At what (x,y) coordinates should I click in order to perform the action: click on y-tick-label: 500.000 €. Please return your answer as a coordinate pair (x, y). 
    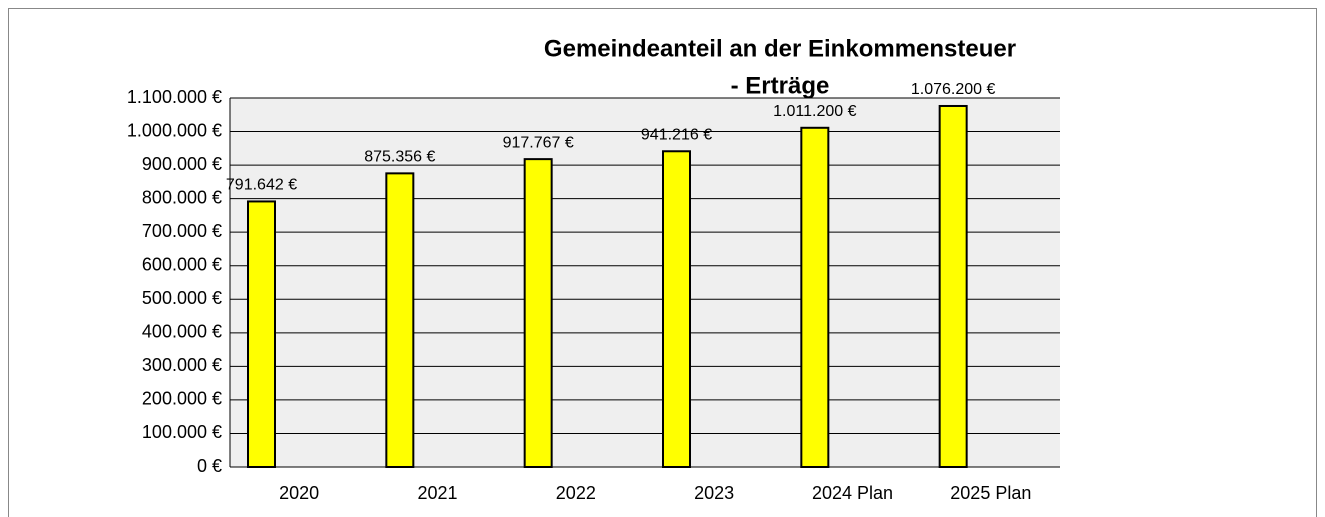
    Looking at the image, I should click on (182, 298).